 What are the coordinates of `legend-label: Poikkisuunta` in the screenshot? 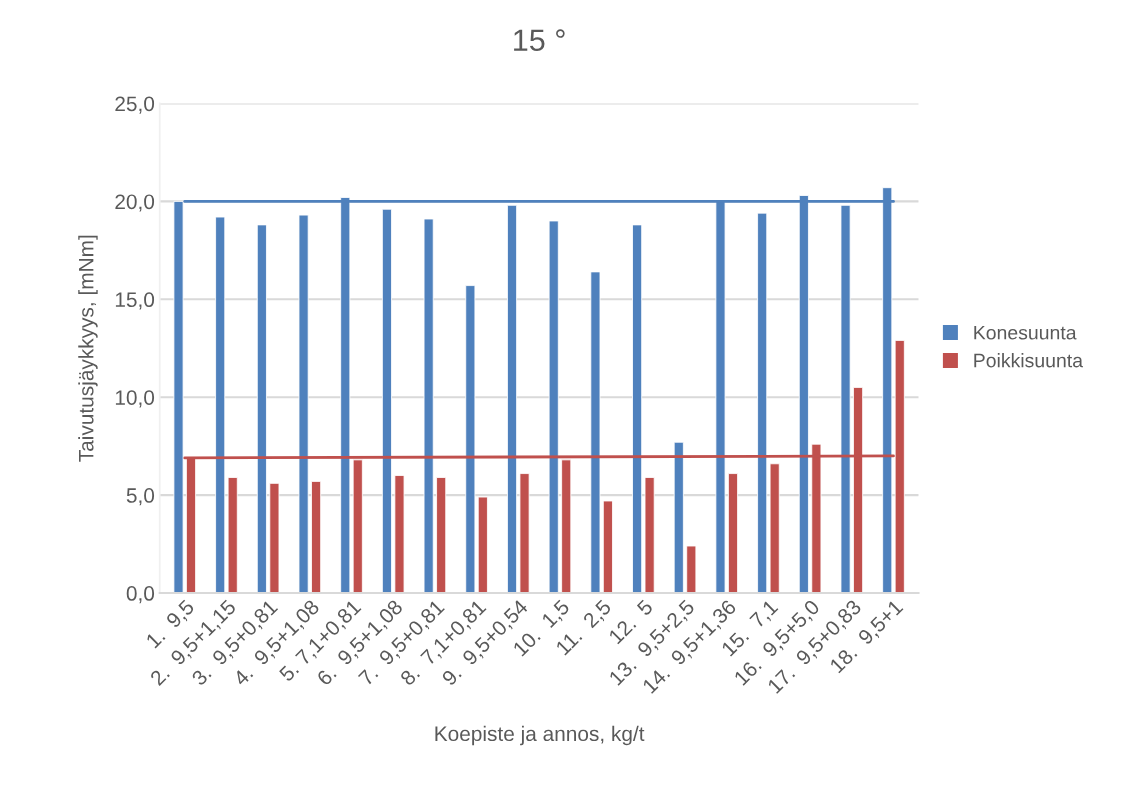 It's located at (1029, 360).